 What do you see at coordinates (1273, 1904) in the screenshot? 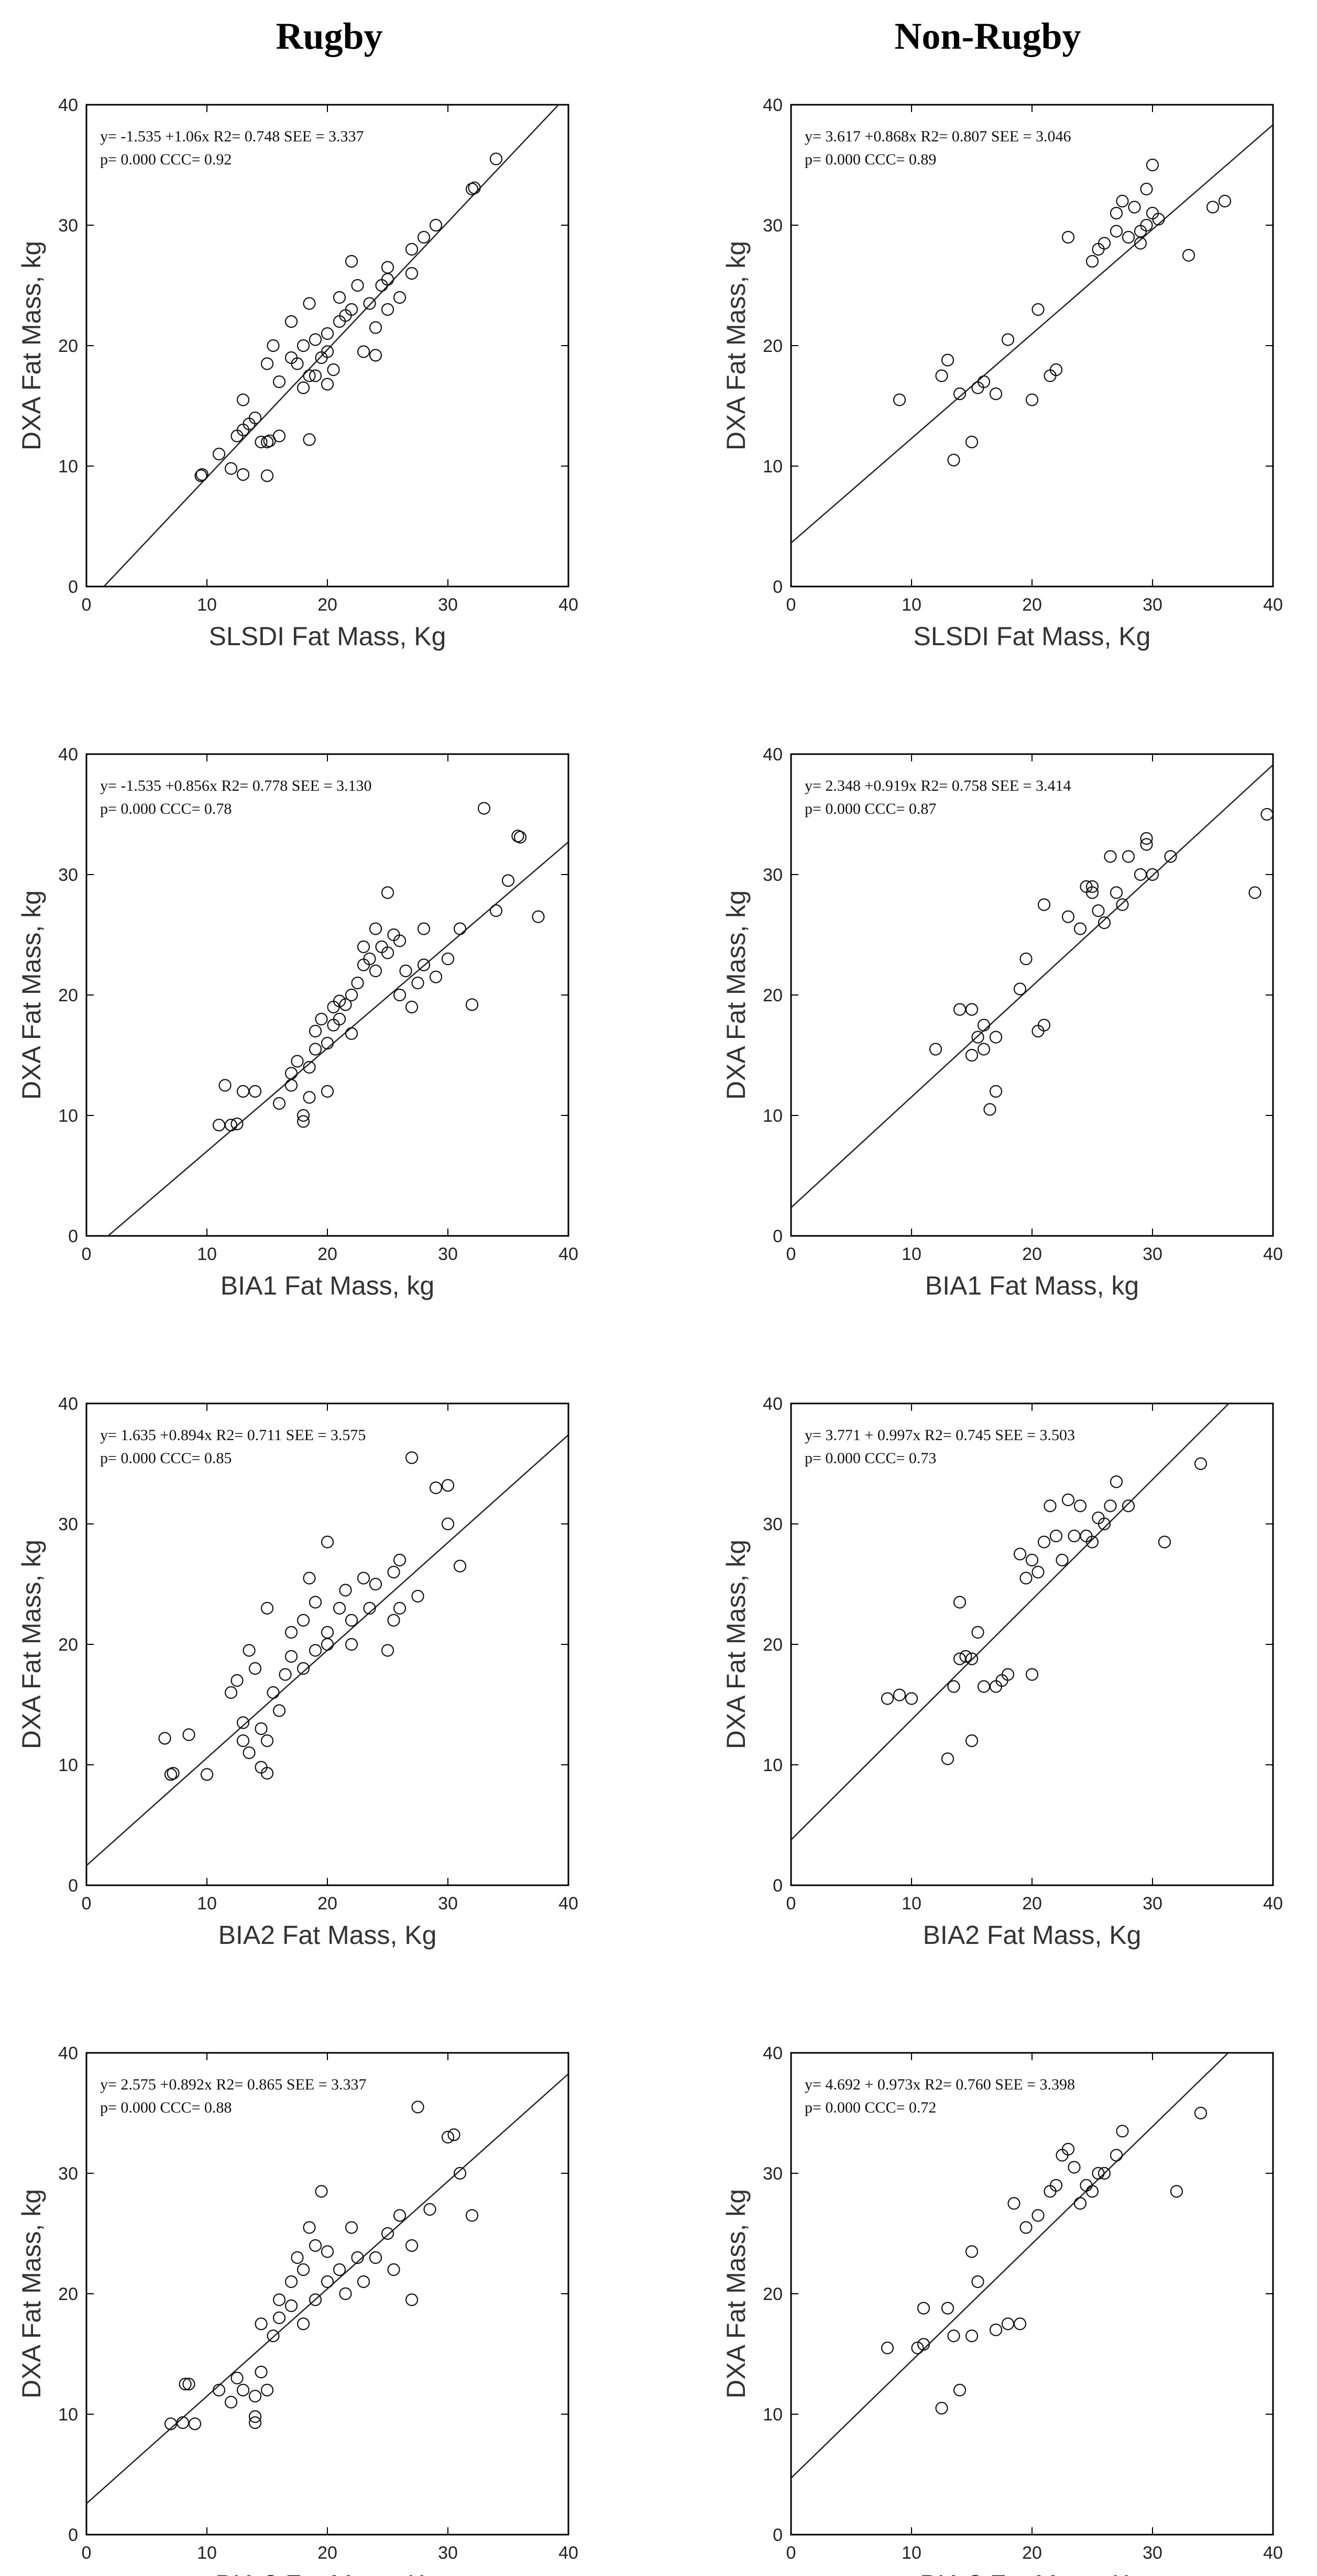
I see `x-tick-label: 40` at bounding box center [1273, 1904].